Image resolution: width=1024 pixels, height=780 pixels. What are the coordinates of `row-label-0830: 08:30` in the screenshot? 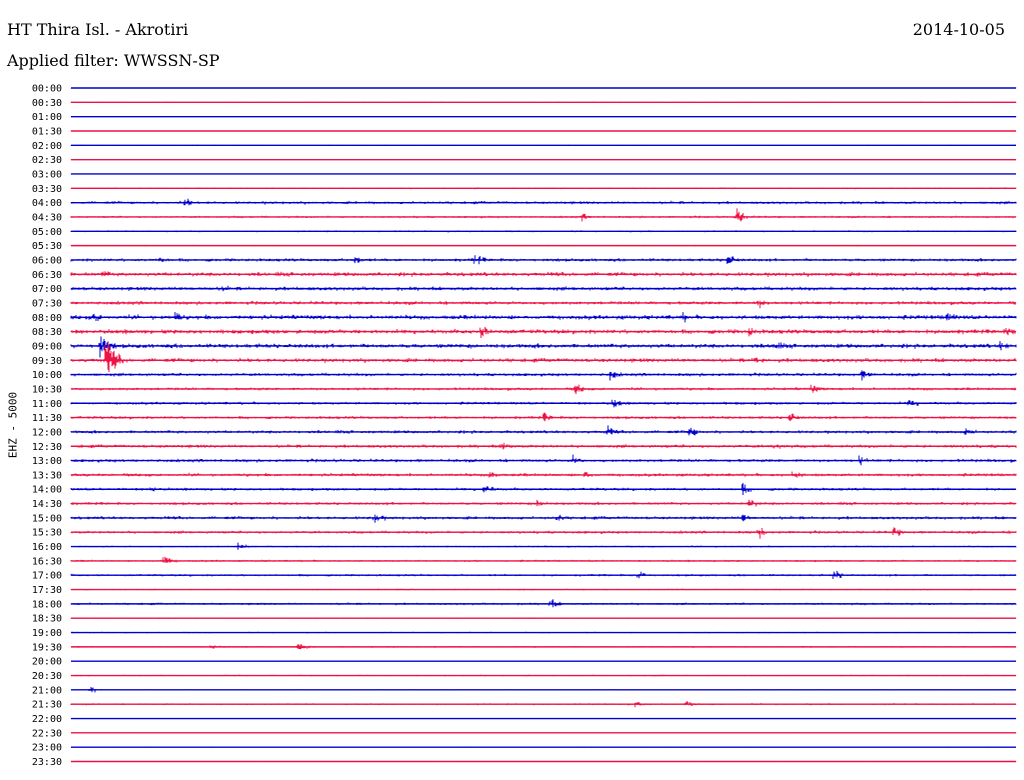 It's located at (47, 332).